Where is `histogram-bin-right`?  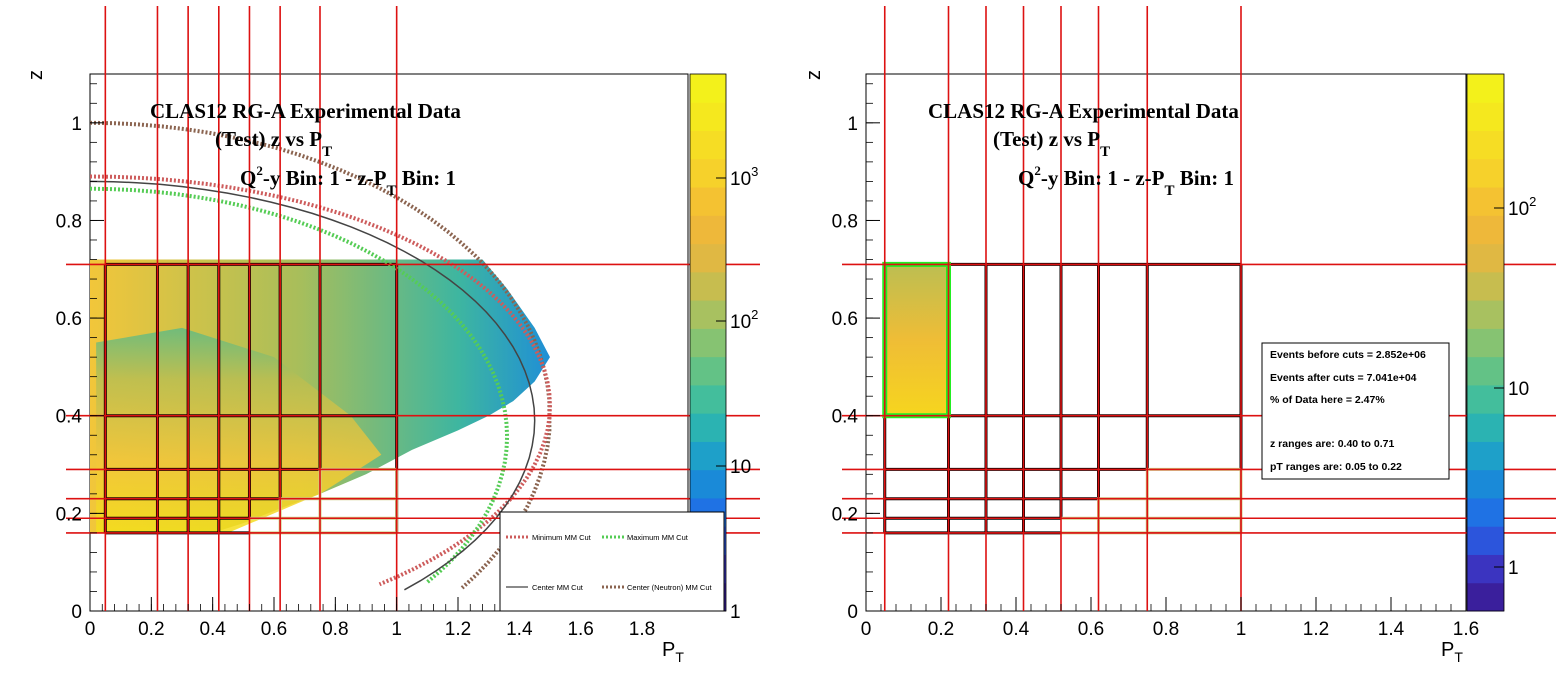
histogram-bin-right is located at coordinates (916, 340).